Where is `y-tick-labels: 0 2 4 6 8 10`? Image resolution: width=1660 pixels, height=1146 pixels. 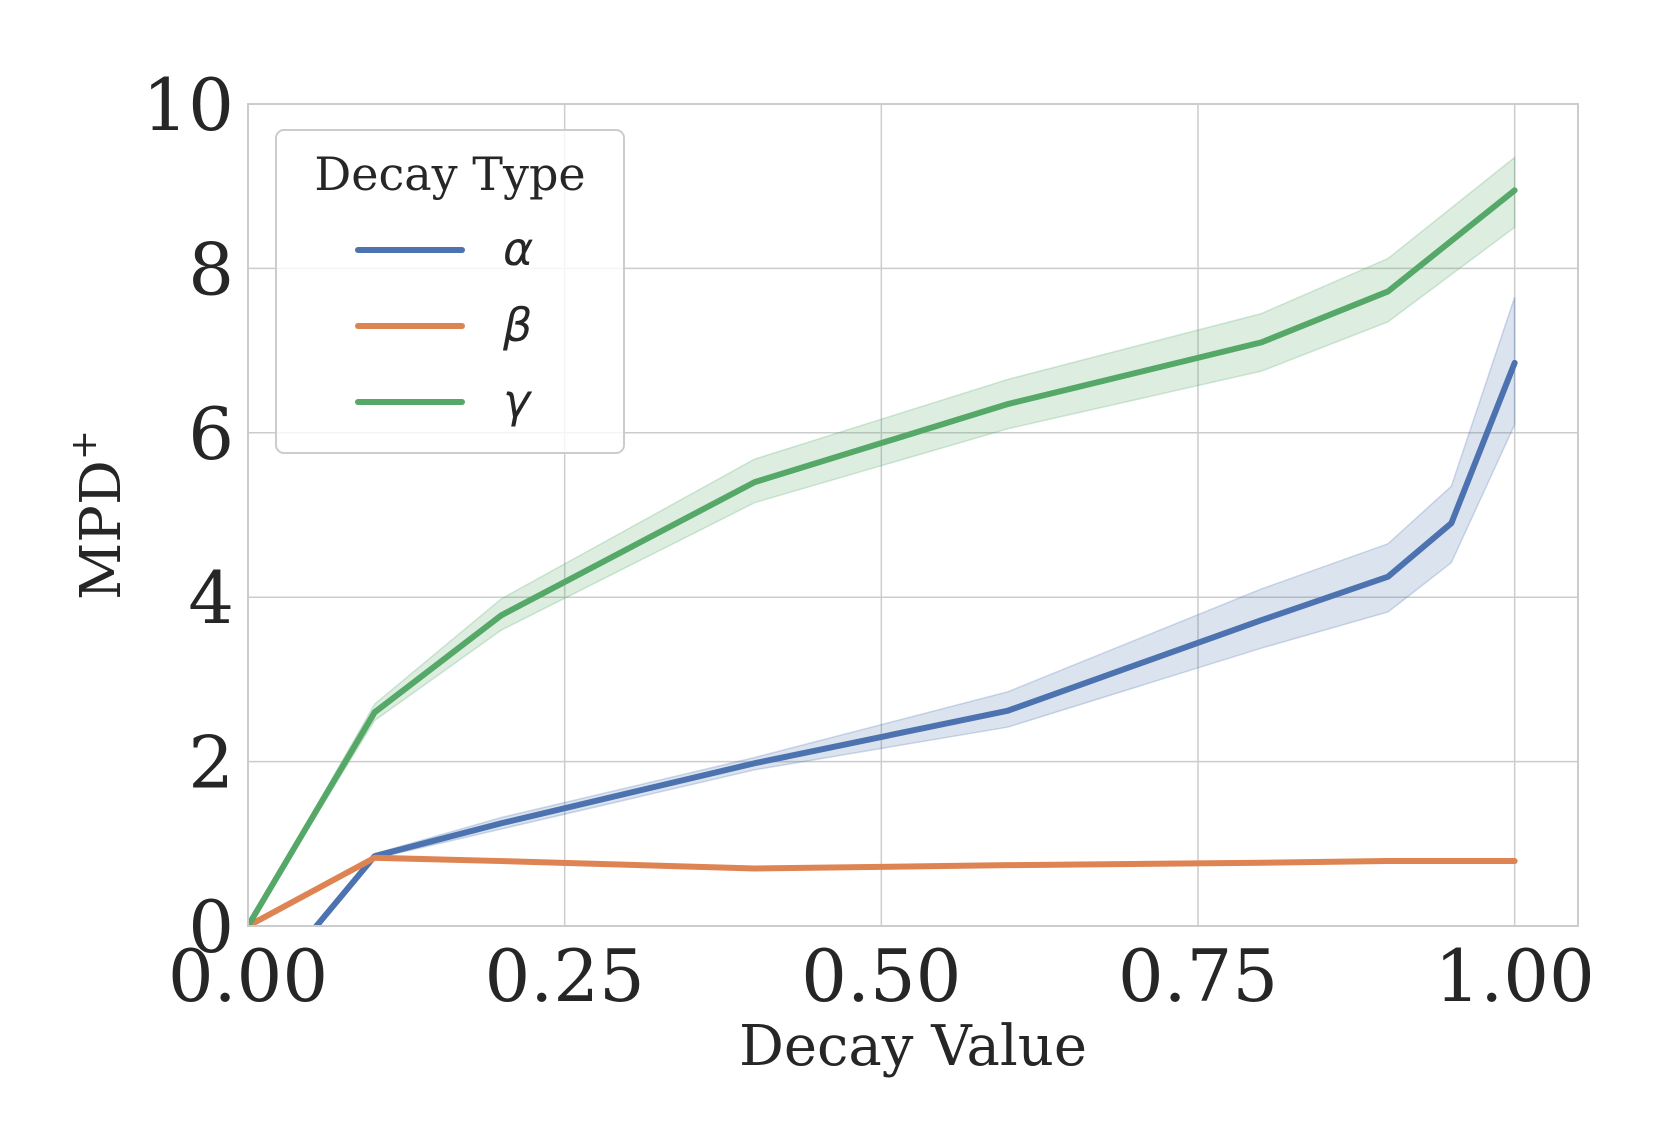
y-tick-labels: 0 2 4 6 8 10 is located at coordinates (188, 516).